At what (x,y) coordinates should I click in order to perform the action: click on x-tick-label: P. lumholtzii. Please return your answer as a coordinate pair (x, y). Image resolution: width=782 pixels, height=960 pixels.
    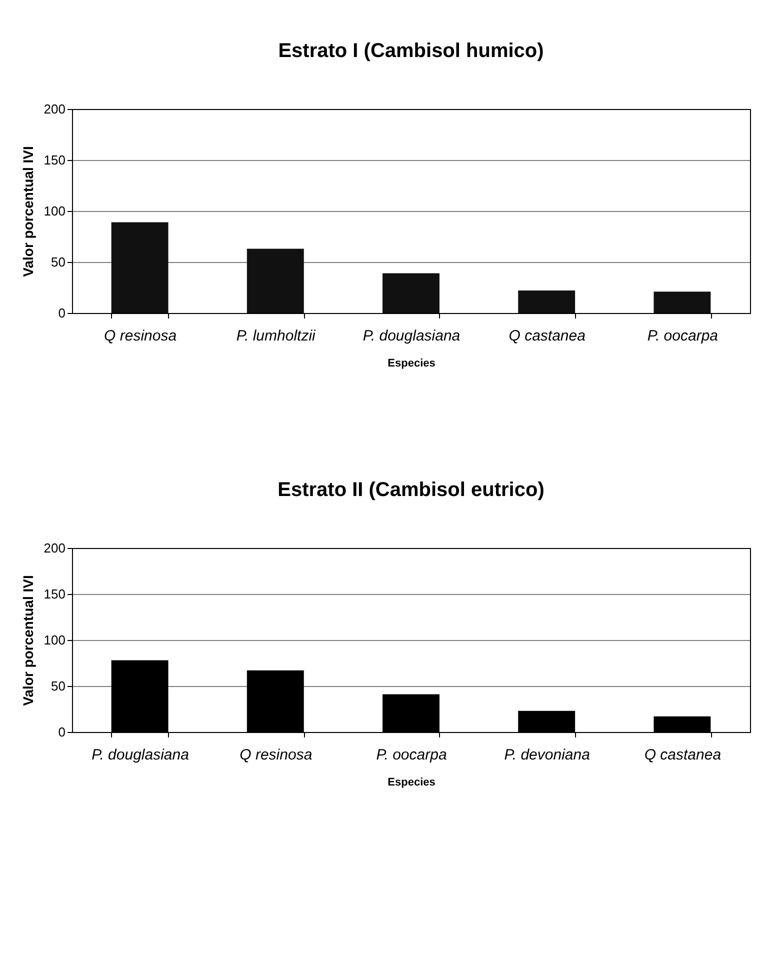
    Looking at the image, I should click on (276, 336).